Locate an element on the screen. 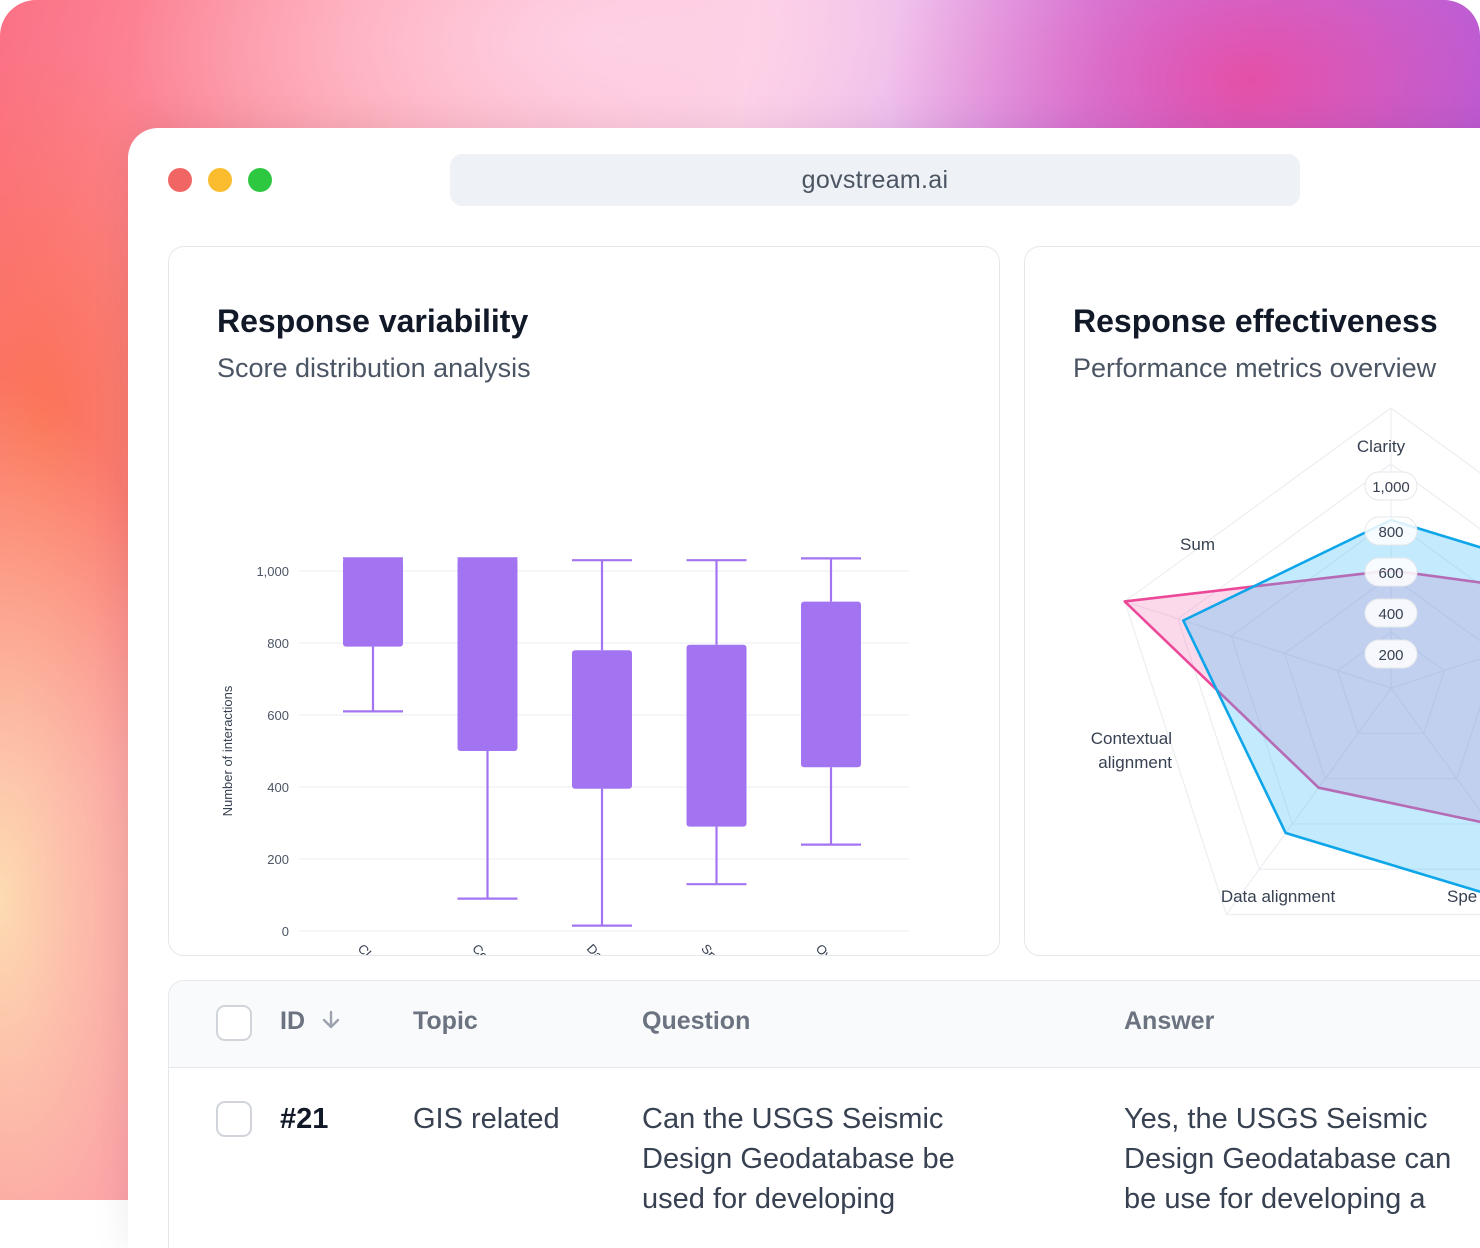  y-tick-label: 0 is located at coordinates (285, 931).